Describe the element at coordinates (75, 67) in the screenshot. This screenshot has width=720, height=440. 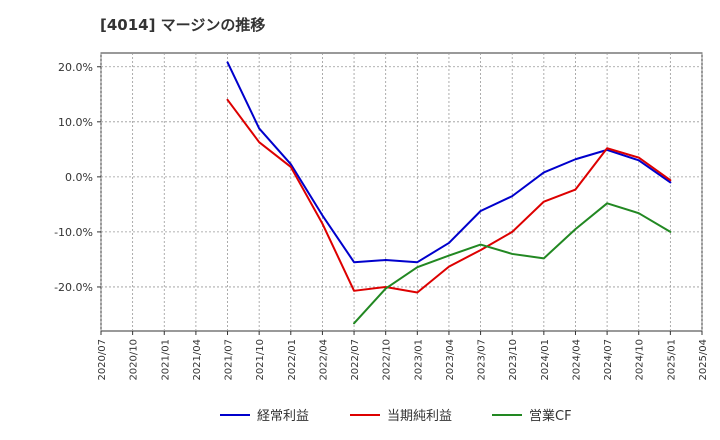
I see `y-tick-label: 20.0%` at that location.